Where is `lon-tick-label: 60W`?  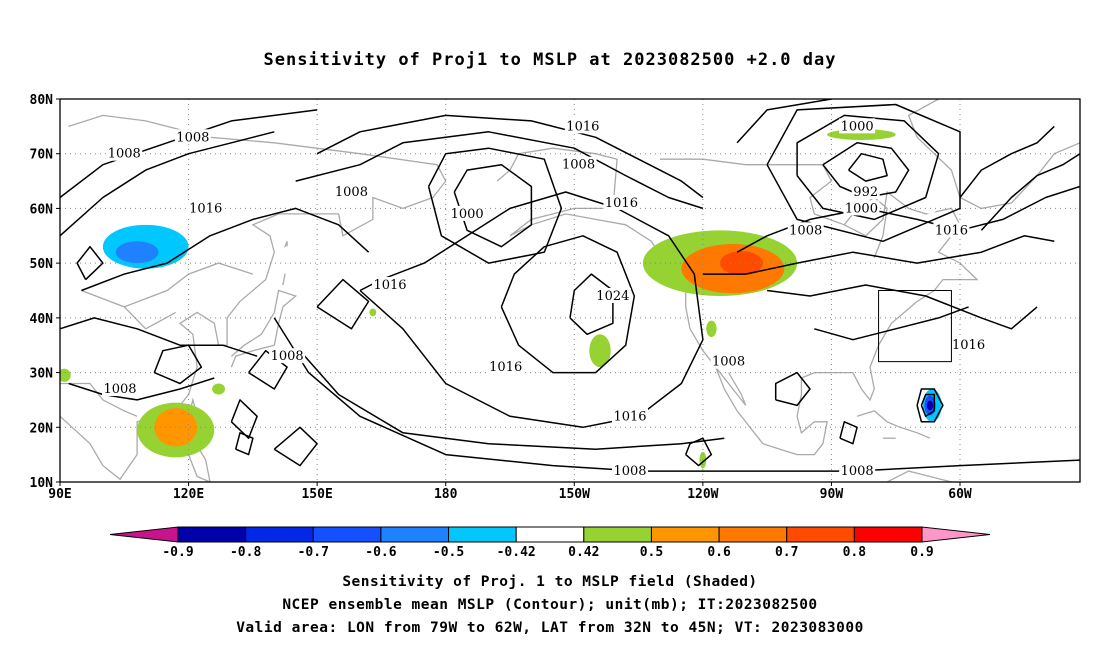 lon-tick-label: 60W is located at coordinates (960, 494).